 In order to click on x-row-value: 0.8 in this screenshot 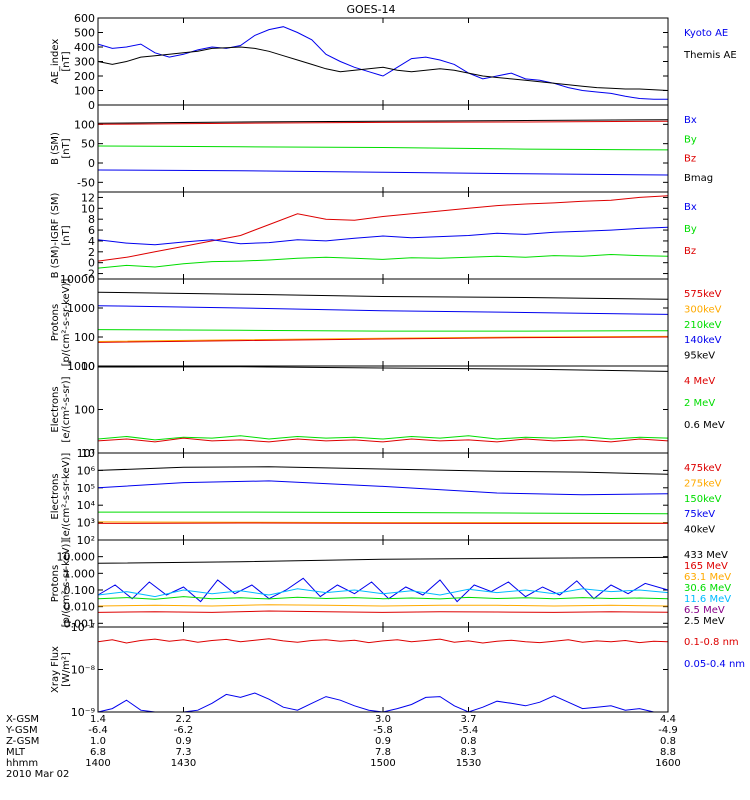, I will do `click(469, 741)`.